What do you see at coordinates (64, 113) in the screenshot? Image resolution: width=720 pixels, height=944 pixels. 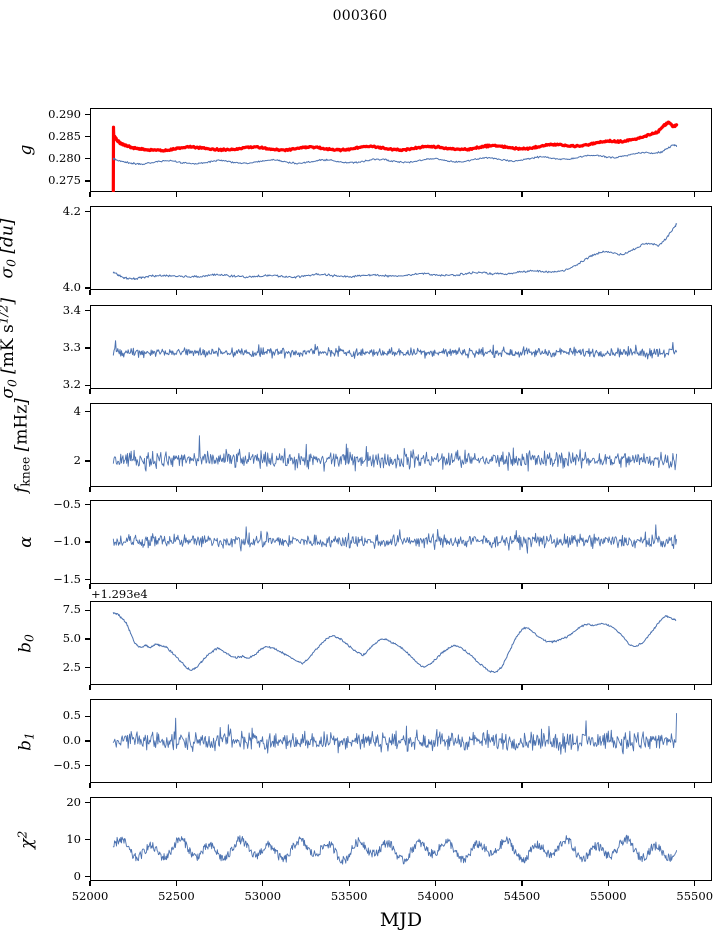 I see `y-tick-label: 0.290` at bounding box center [64, 113].